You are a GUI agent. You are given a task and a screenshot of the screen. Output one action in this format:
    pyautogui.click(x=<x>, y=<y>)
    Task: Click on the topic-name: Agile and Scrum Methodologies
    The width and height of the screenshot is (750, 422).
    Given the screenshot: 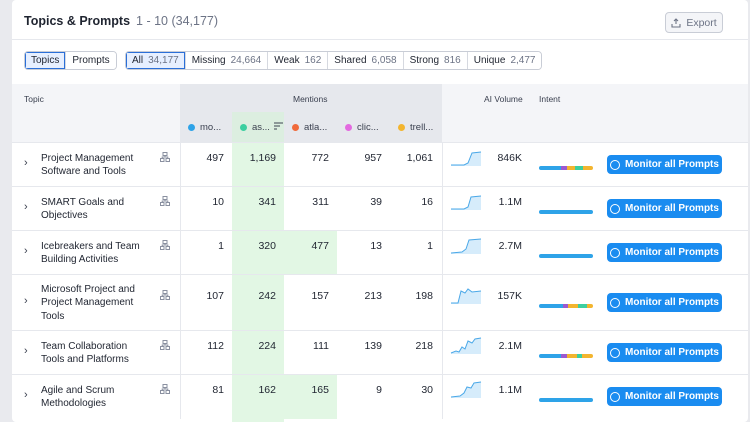 What is the action you would take?
    pyautogui.click(x=78, y=396)
    